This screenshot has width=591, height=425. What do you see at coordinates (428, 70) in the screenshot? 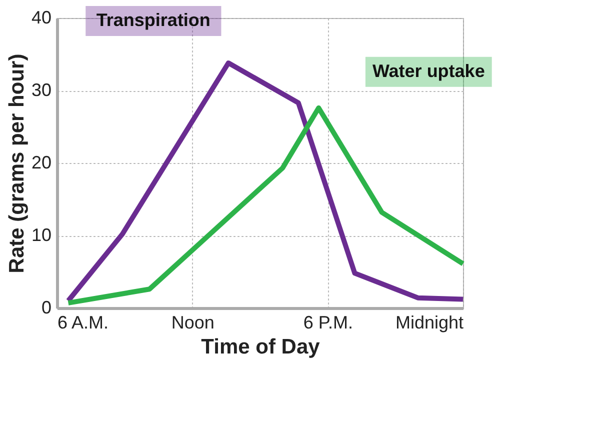
I see `text: Water uptake` at bounding box center [428, 70].